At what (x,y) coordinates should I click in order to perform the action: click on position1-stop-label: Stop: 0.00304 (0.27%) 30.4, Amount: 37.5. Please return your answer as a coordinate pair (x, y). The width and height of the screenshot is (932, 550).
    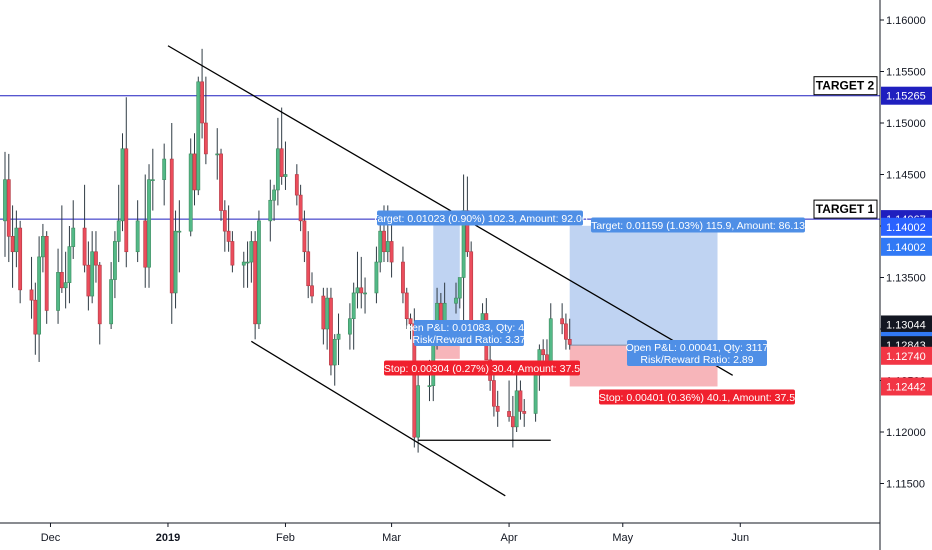
    Looking at the image, I should click on (482, 369).